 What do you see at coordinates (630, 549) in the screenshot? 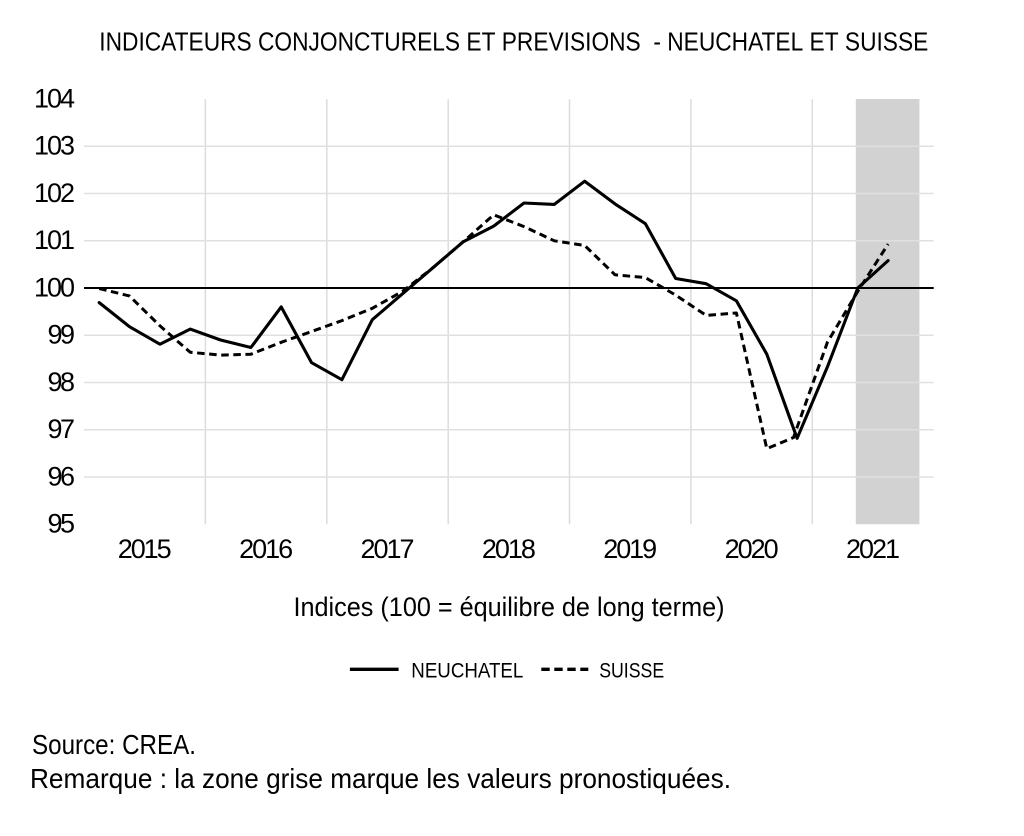
I see `svg-text: 2019` at bounding box center [630, 549].